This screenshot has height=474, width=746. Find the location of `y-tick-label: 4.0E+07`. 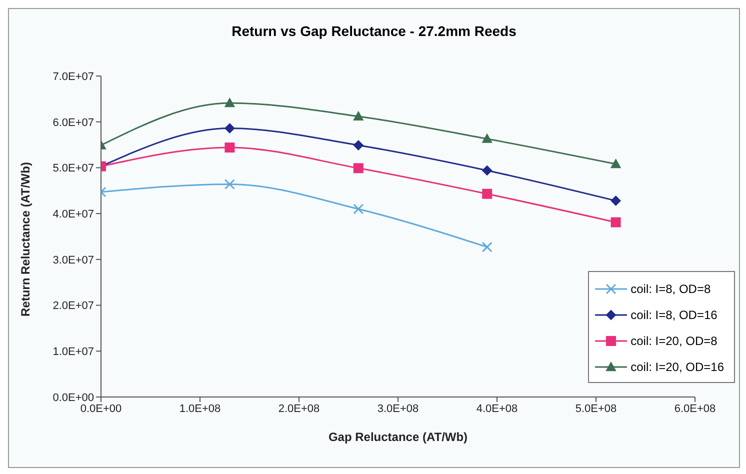

y-tick-label: 4.0E+07 is located at coordinates (73, 214).